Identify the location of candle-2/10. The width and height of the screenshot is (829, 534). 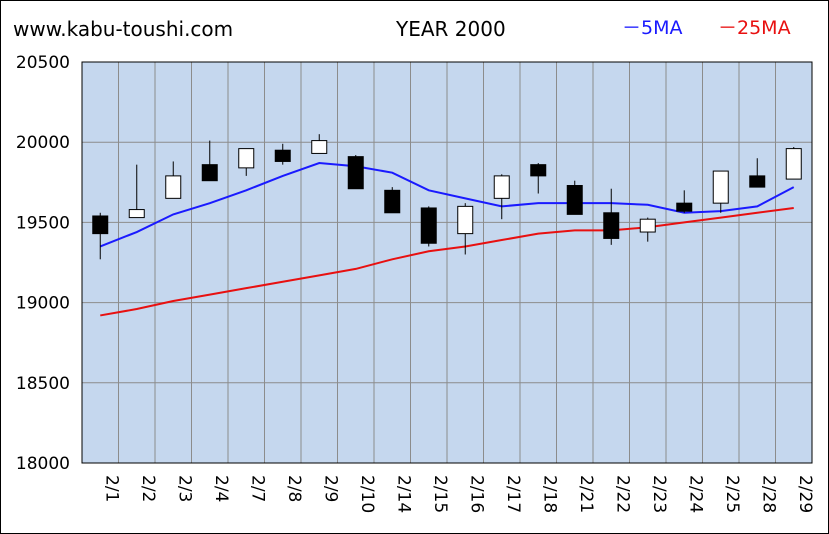
(355, 172).